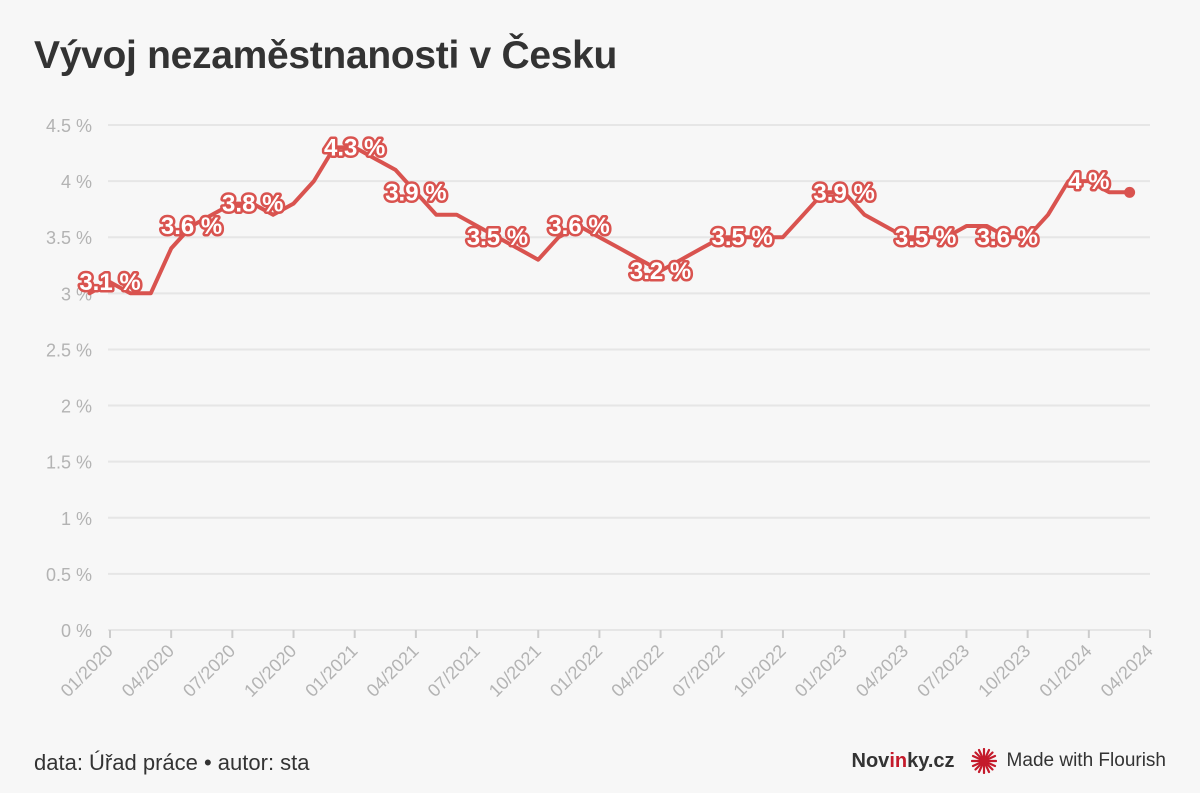  Describe the element at coordinates (983, 761) in the screenshot. I see `flourish-icon` at that location.